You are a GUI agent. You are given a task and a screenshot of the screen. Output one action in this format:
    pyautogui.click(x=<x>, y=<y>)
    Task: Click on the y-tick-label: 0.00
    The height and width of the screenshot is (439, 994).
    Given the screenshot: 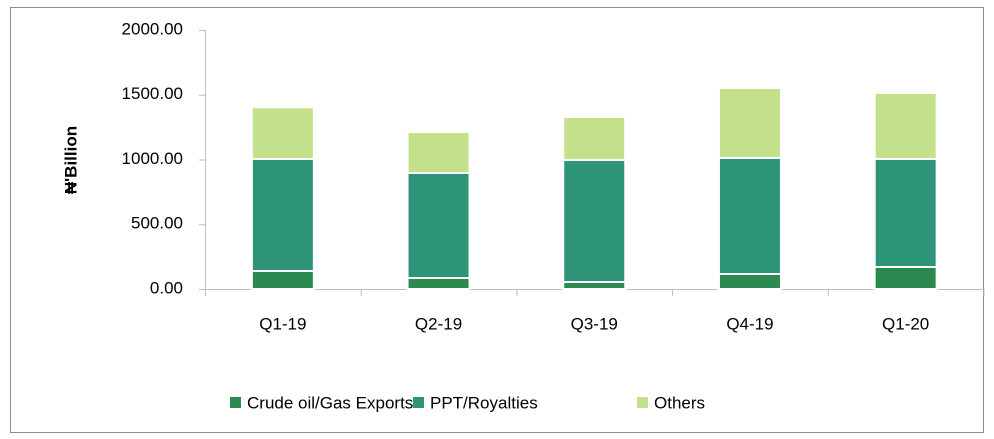 What is the action you would take?
    pyautogui.click(x=166, y=287)
    